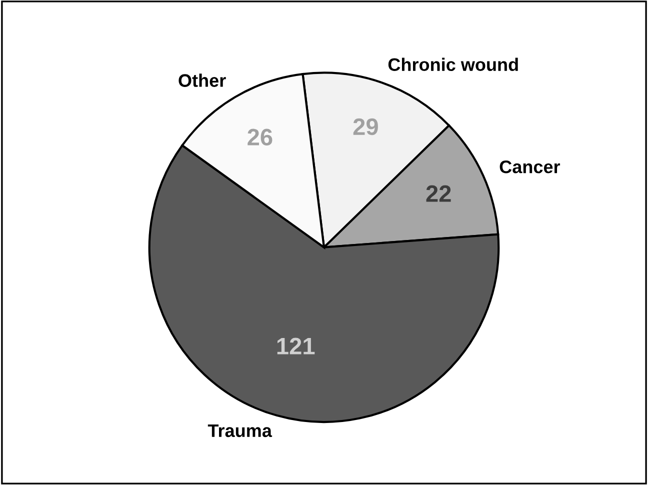  I want to click on data-label: 26, so click(260, 137).